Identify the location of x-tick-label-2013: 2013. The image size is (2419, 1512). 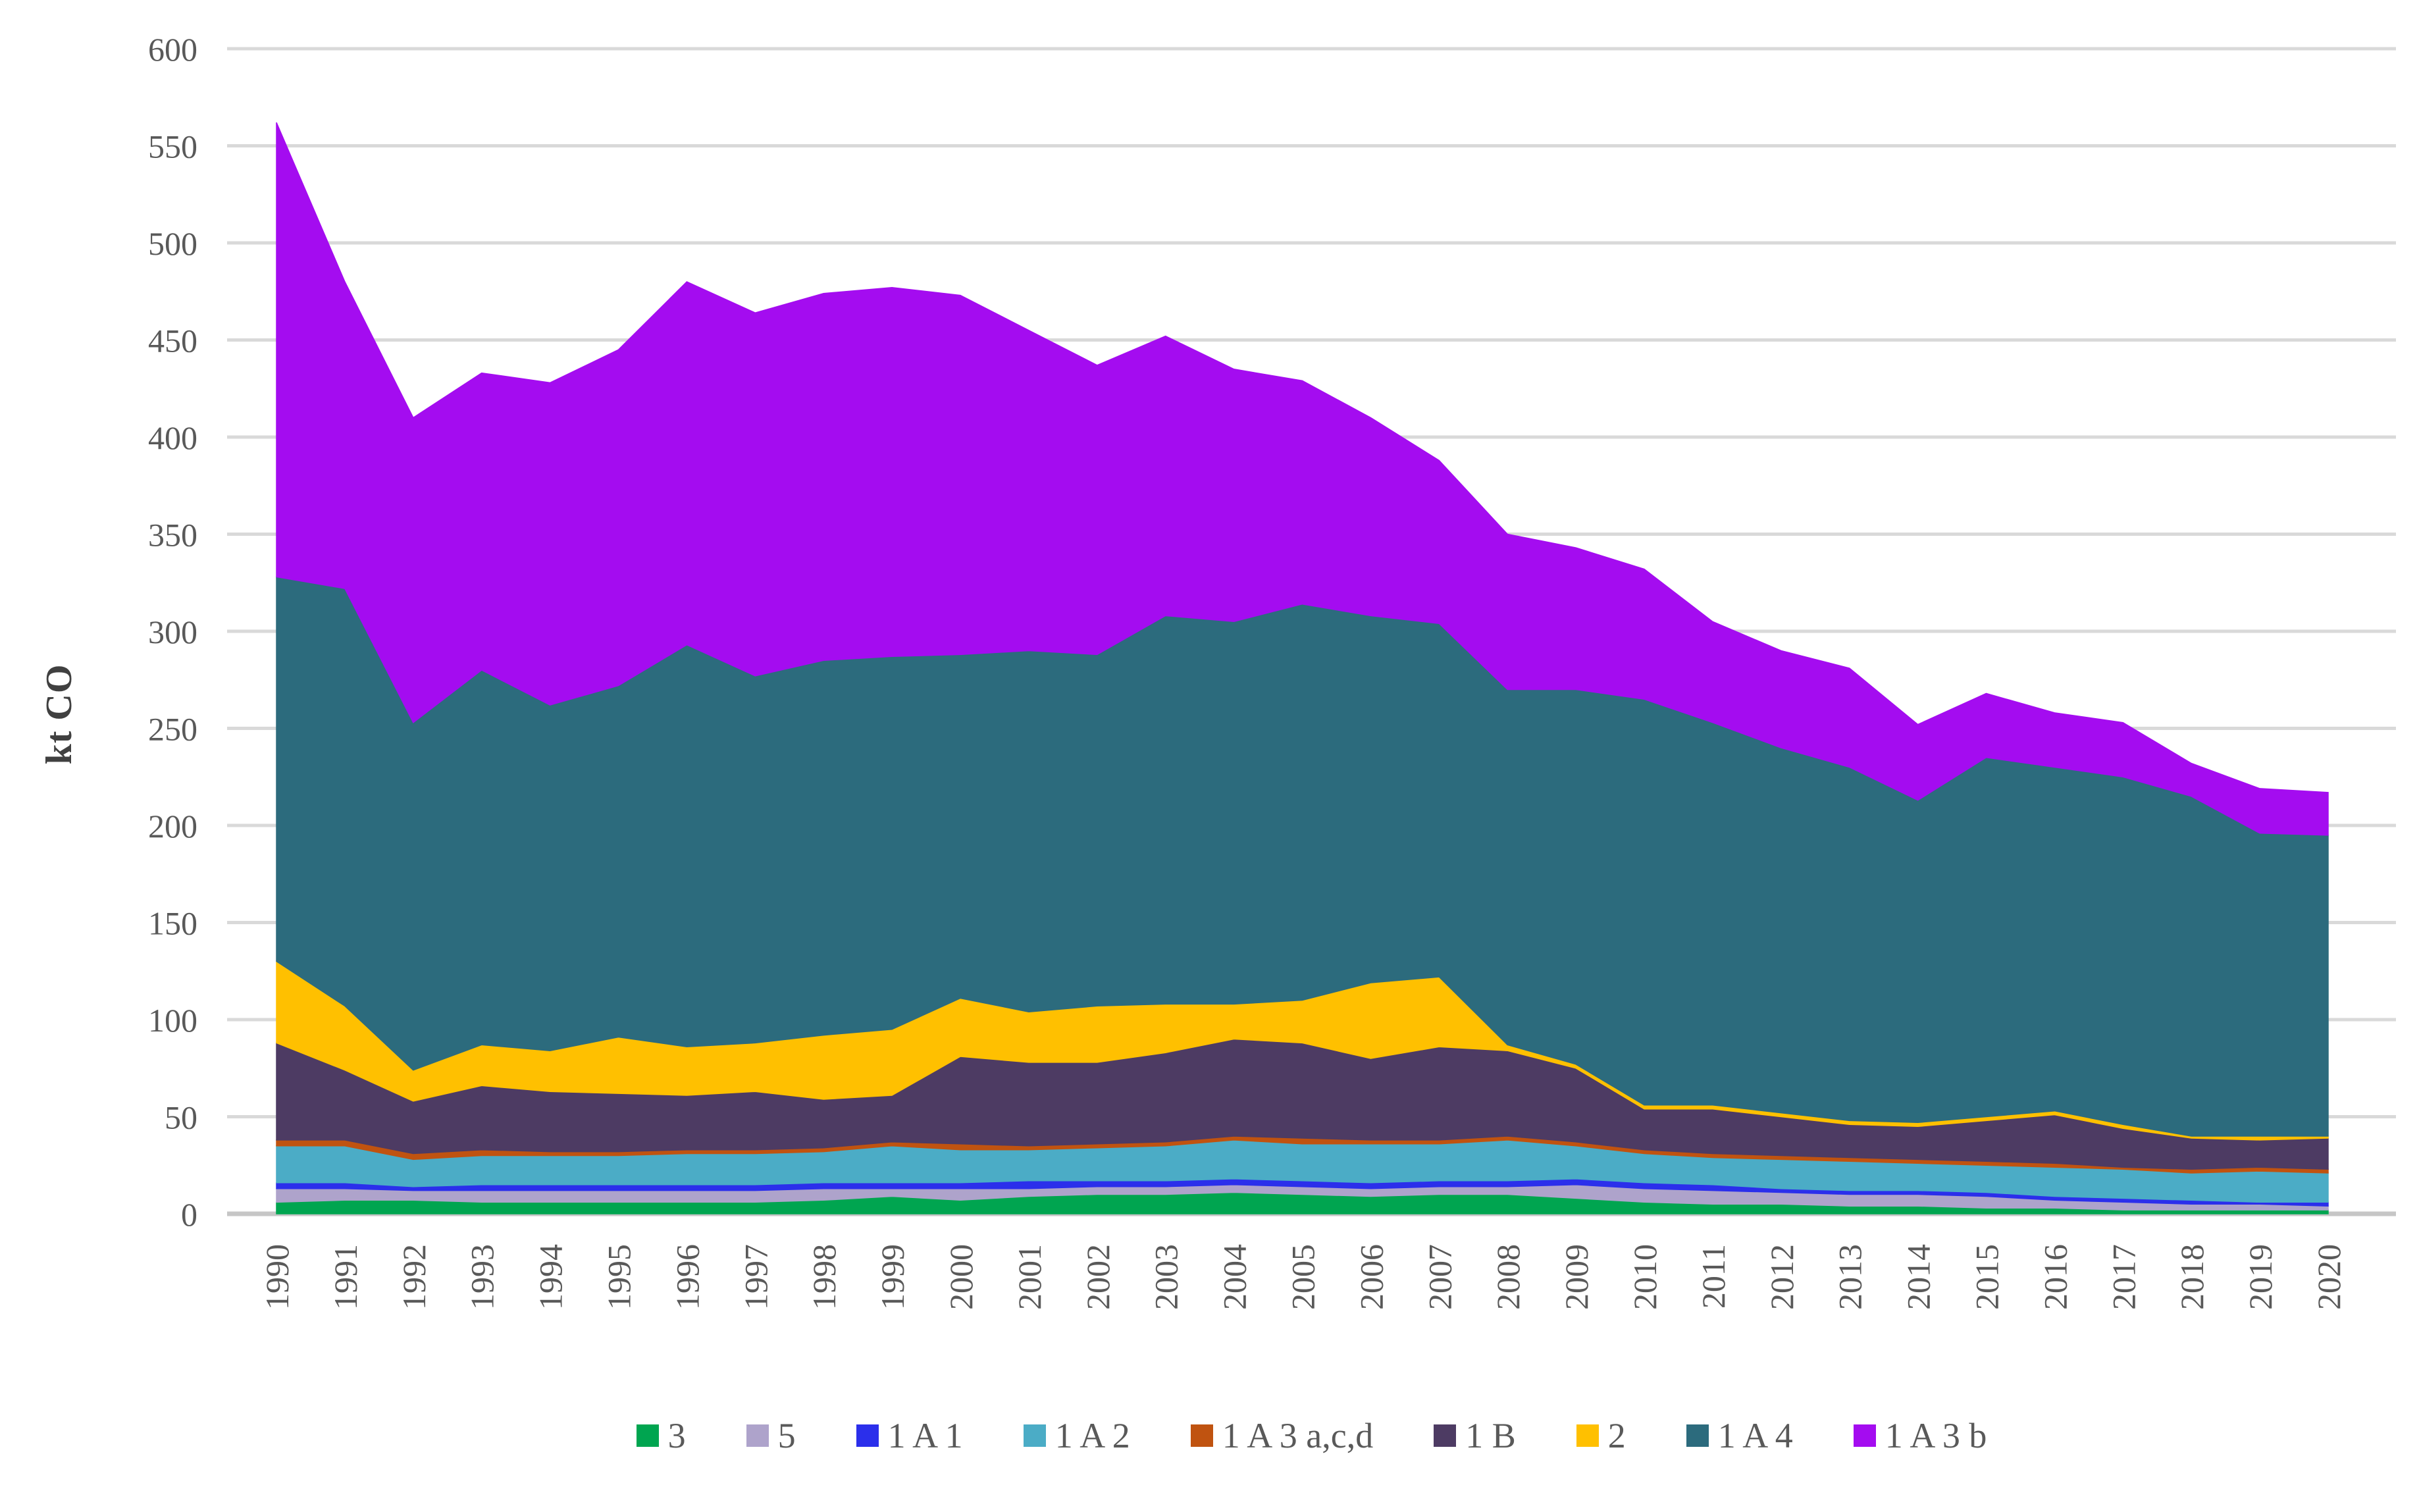
(1850, 1277).